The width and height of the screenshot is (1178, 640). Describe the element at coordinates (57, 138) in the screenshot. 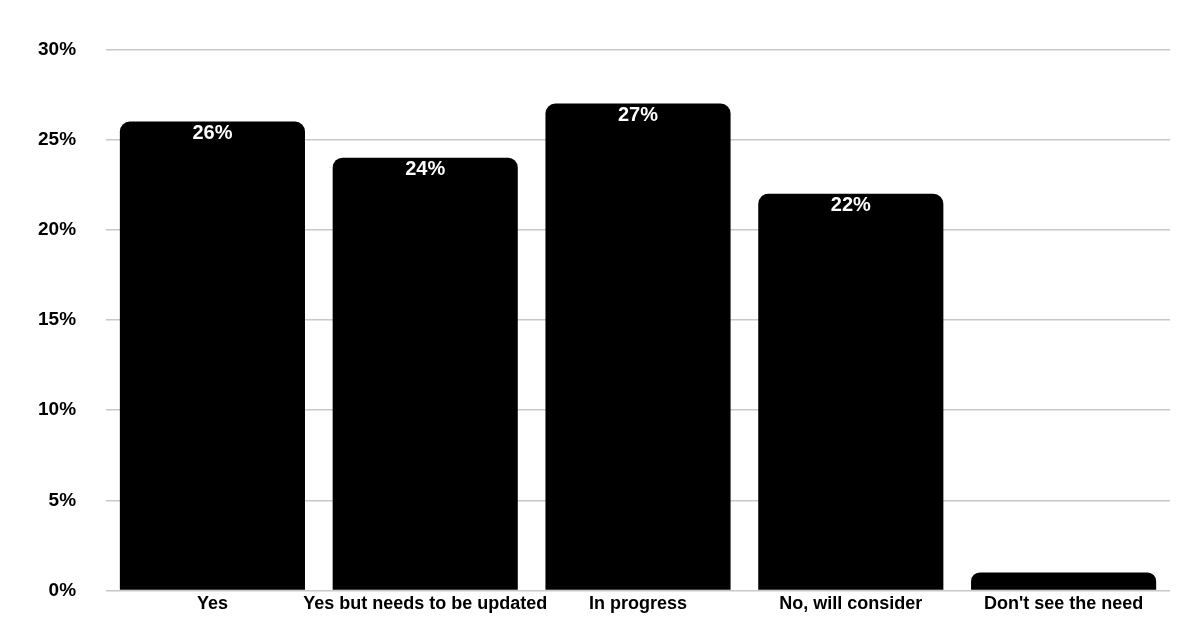

I see `y-tick-label: 25%` at that location.